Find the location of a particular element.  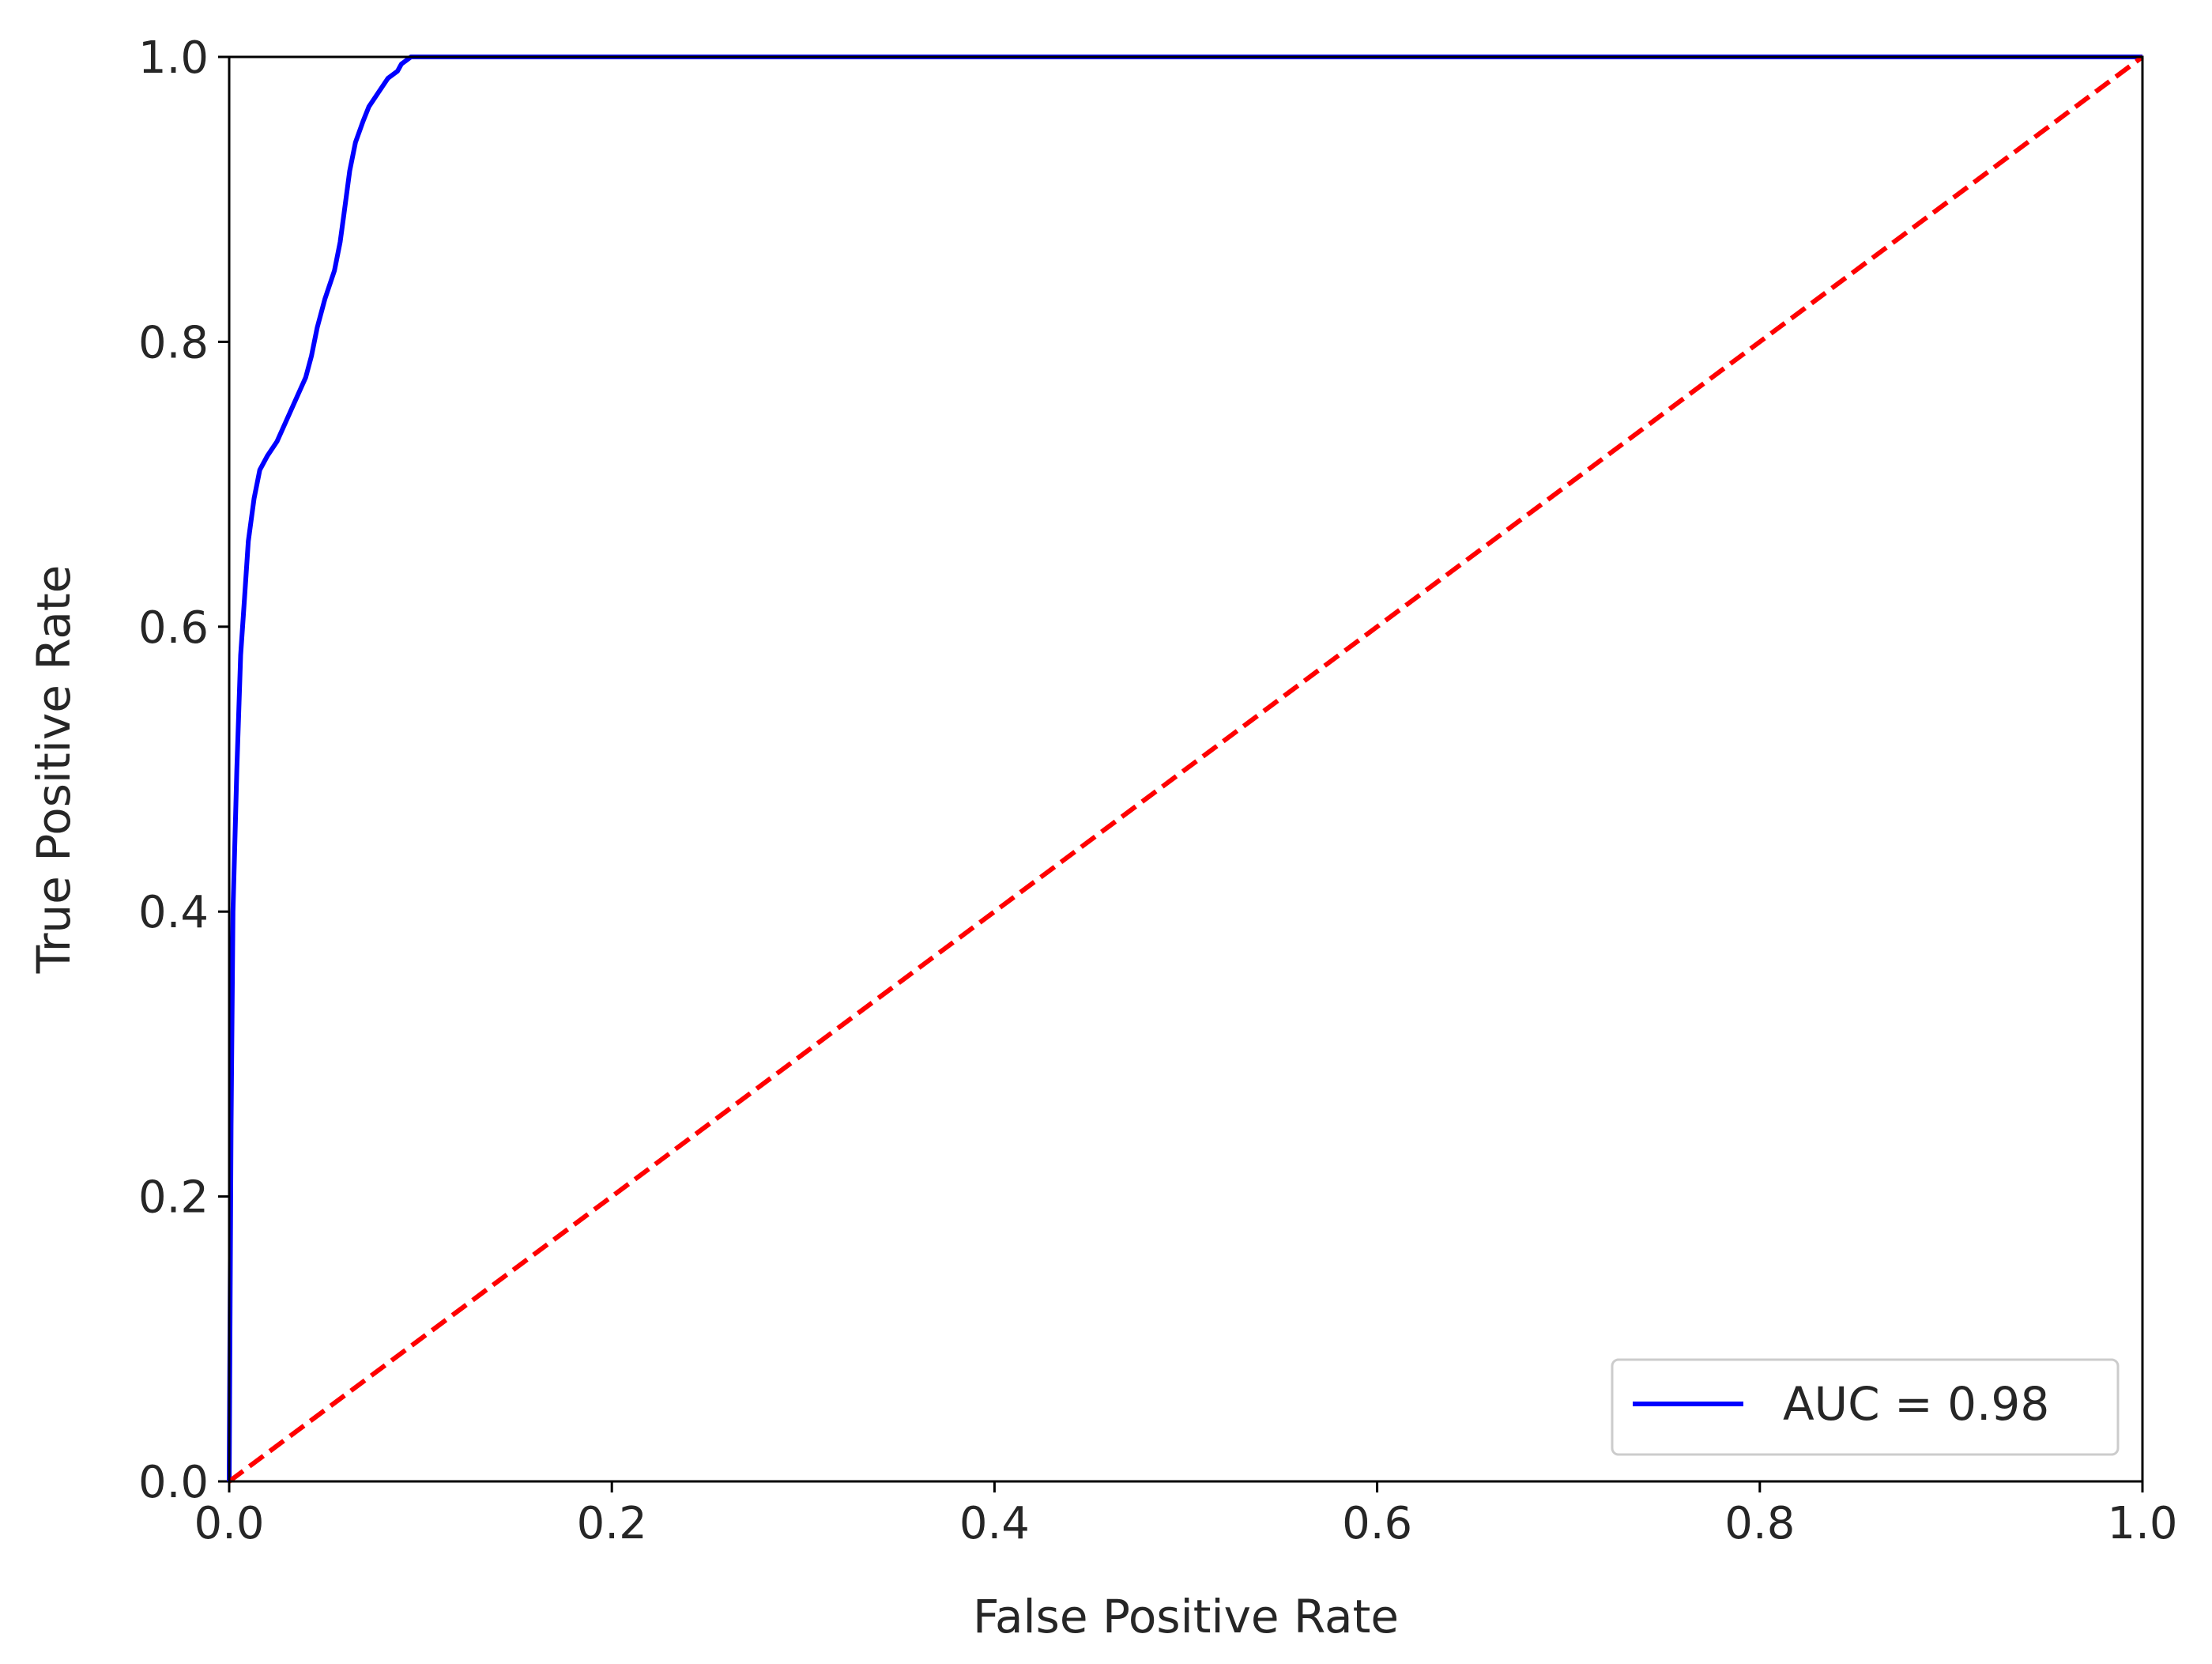

legend: AUC = 0.98 is located at coordinates (1866, 1407).